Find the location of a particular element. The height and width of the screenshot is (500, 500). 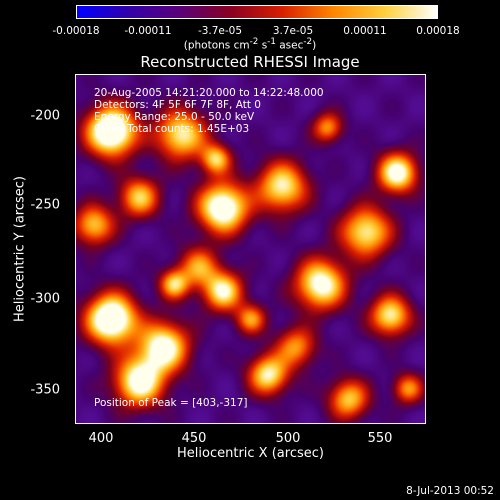

peak-position-label: Position of Peak = [403,-317] is located at coordinates (171, 403).